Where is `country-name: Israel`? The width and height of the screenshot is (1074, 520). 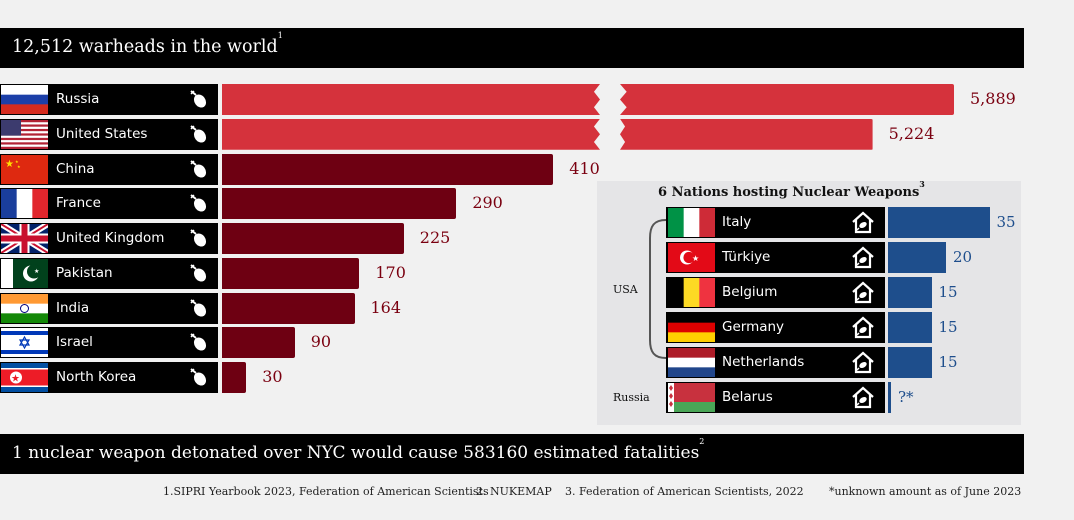 country-name: Israel is located at coordinates (74, 342).